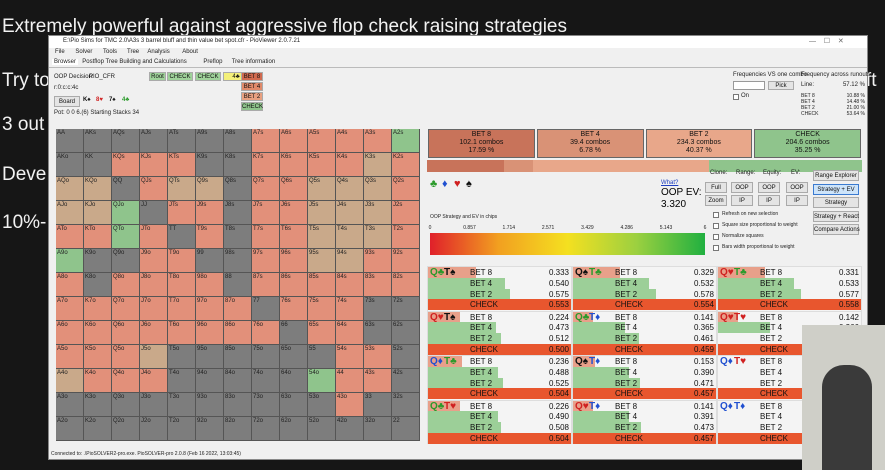  I want to click on tab: Preflop, so click(213, 62).